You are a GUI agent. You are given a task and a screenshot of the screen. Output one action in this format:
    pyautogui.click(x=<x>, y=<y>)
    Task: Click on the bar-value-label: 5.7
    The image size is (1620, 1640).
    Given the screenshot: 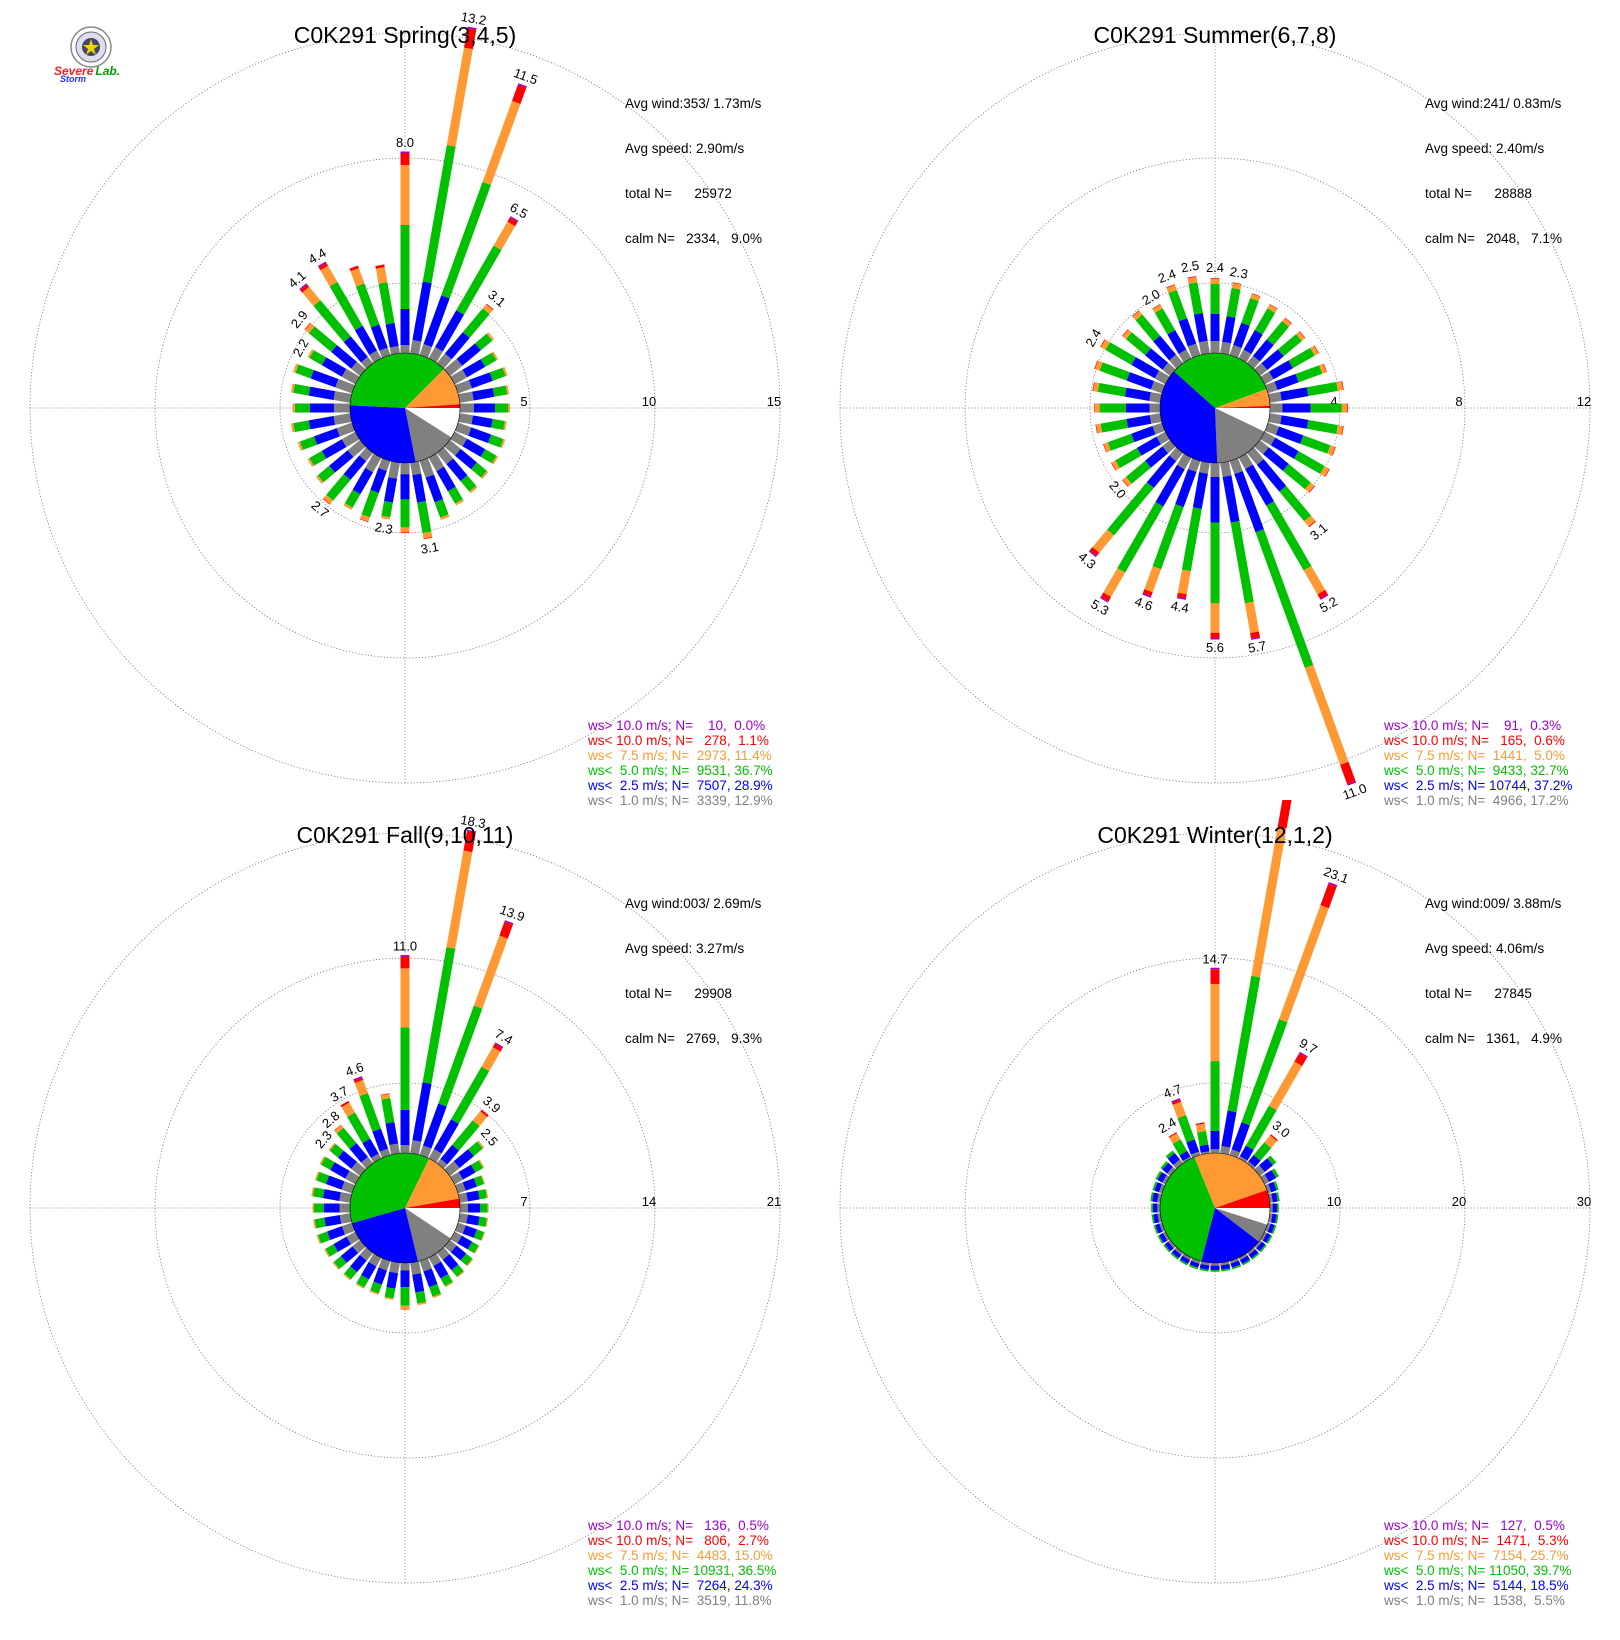 What is the action you would take?
    pyautogui.click(x=1257, y=647)
    